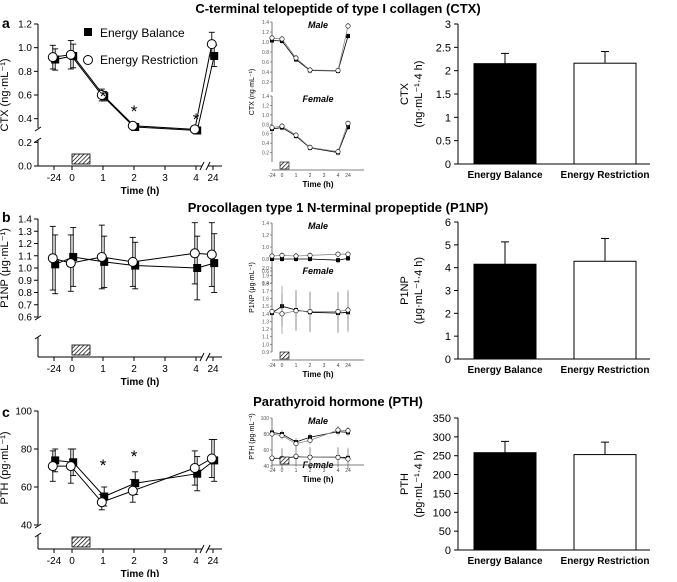 The height and width of the screenshot is (582, 677). What do you see at coordinates (443, 48) in the screenshot?
I see `ctx-auc-y-tick-label: 2.5` at bounding box center [443, 48].